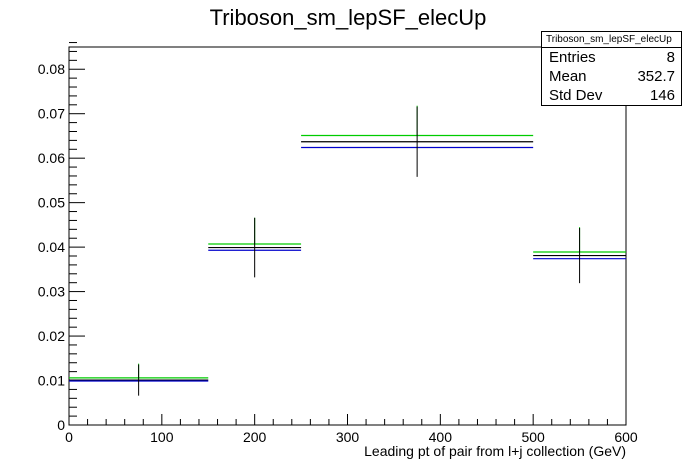 Image resolution: width=696 pixels, height=472 pixels. What do you see at coordinates (626, 437) in the screenshot?
I see `x-tick-label: 600` at bounding box center [626, 437].